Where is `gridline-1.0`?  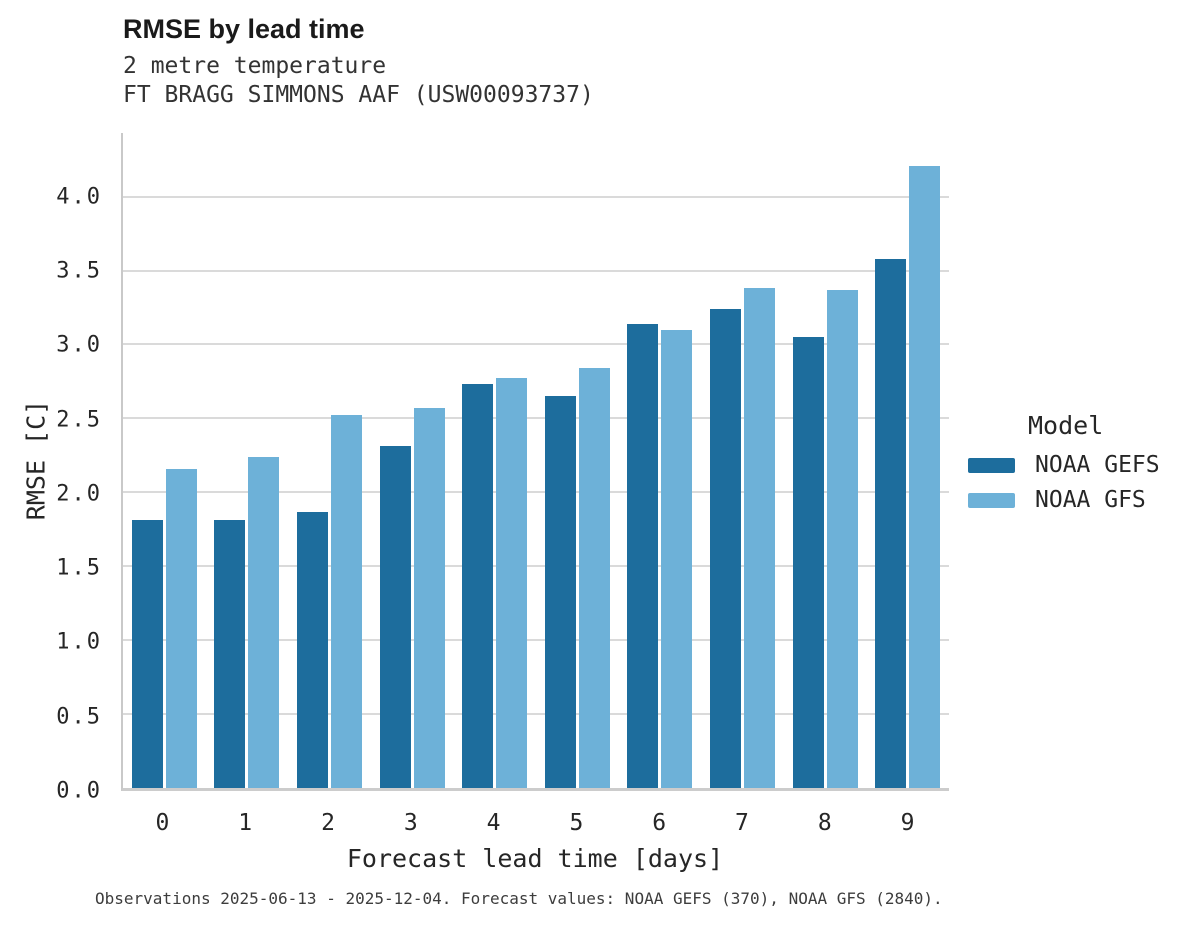
gridline-1.0 is located at coordinates (536, 640).